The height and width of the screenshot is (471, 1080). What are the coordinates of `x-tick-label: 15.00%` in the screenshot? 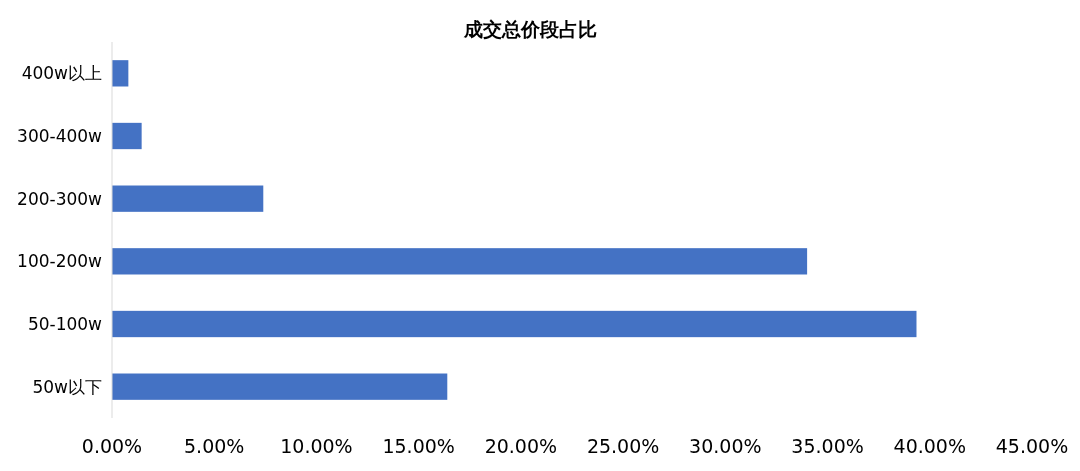 It's located at (418, 446).